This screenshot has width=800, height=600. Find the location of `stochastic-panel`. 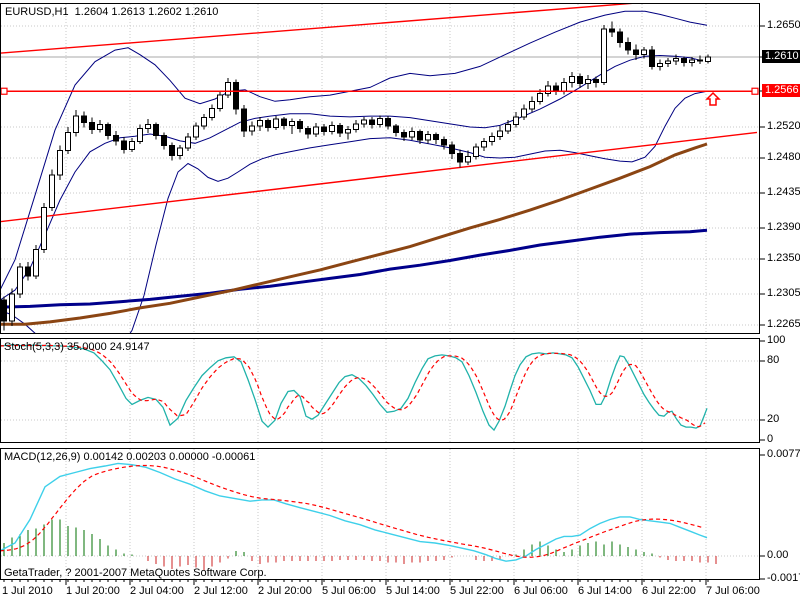

stochastic-panel is located at coordinates (354, 388).